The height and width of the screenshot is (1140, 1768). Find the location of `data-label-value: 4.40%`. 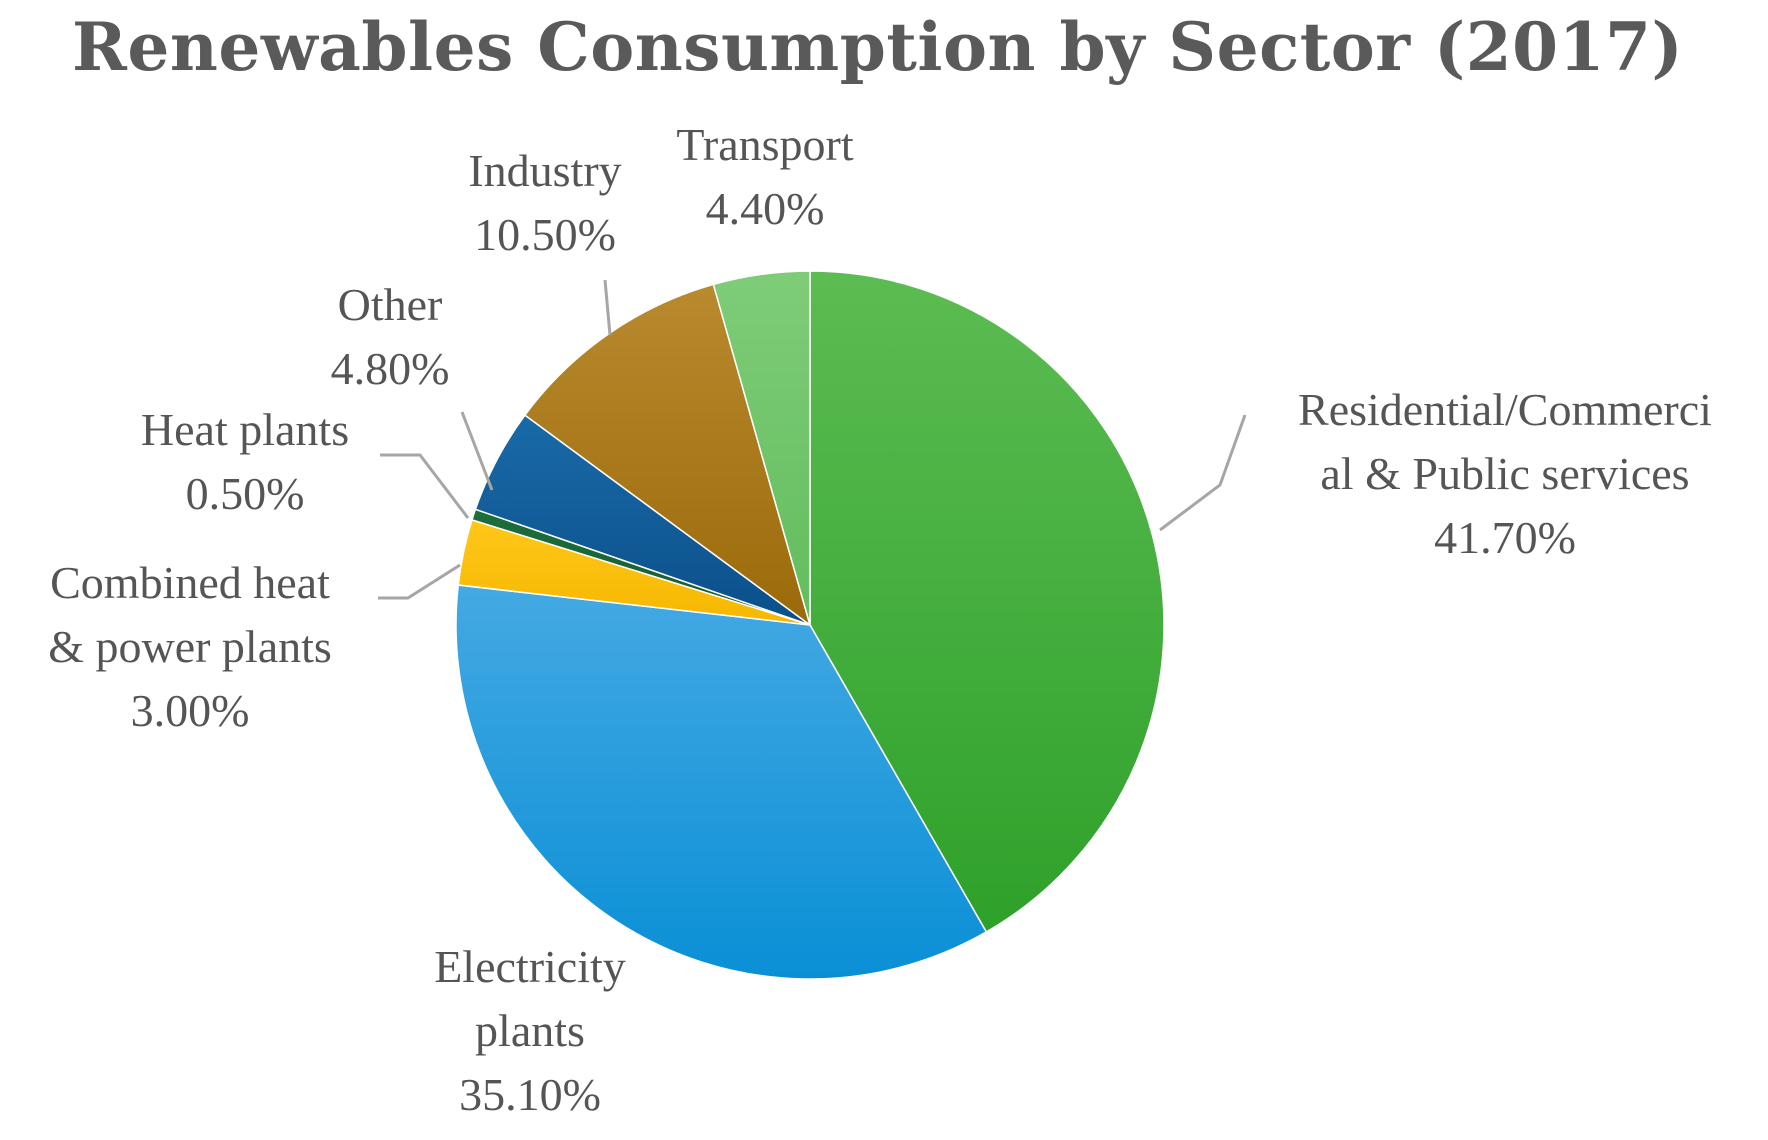

data-label-value: 4.40% is located at coordinates (765, 208).